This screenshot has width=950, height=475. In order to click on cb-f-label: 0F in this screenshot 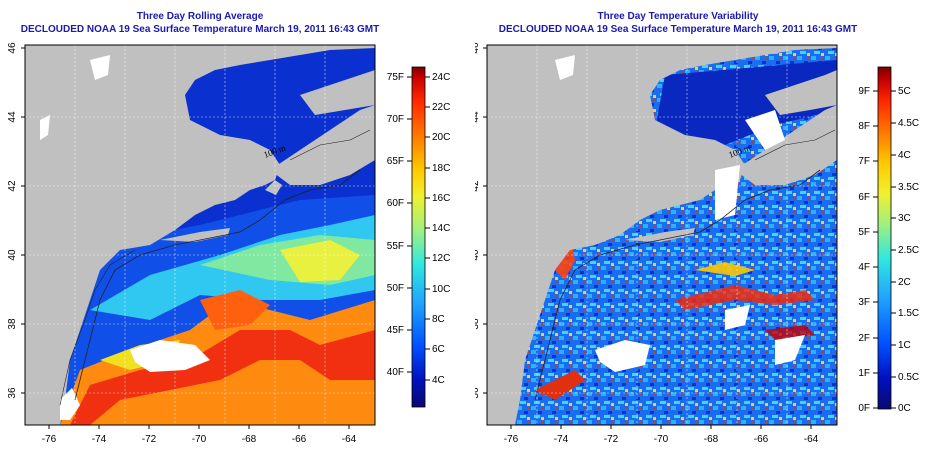, I will do `click(864, 408)`.